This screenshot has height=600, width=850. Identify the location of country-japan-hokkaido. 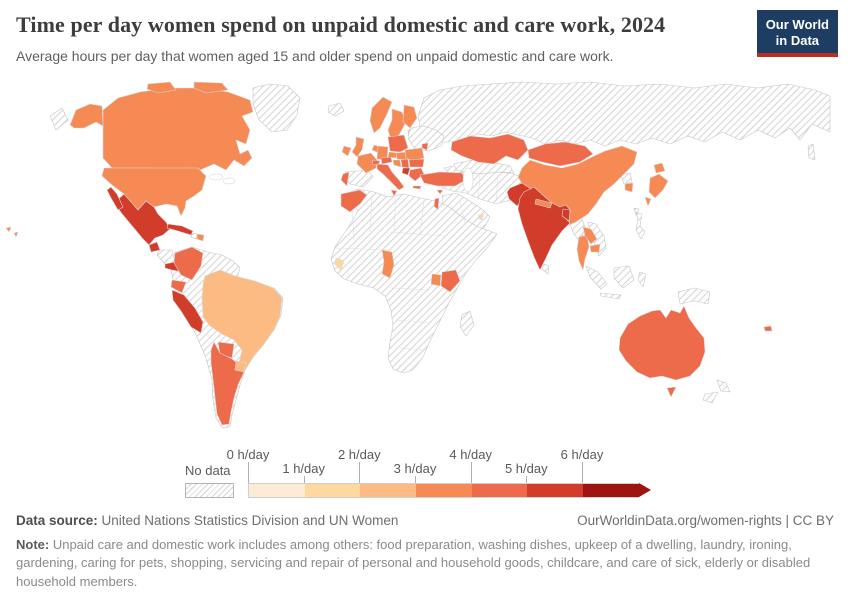
(659, 168).